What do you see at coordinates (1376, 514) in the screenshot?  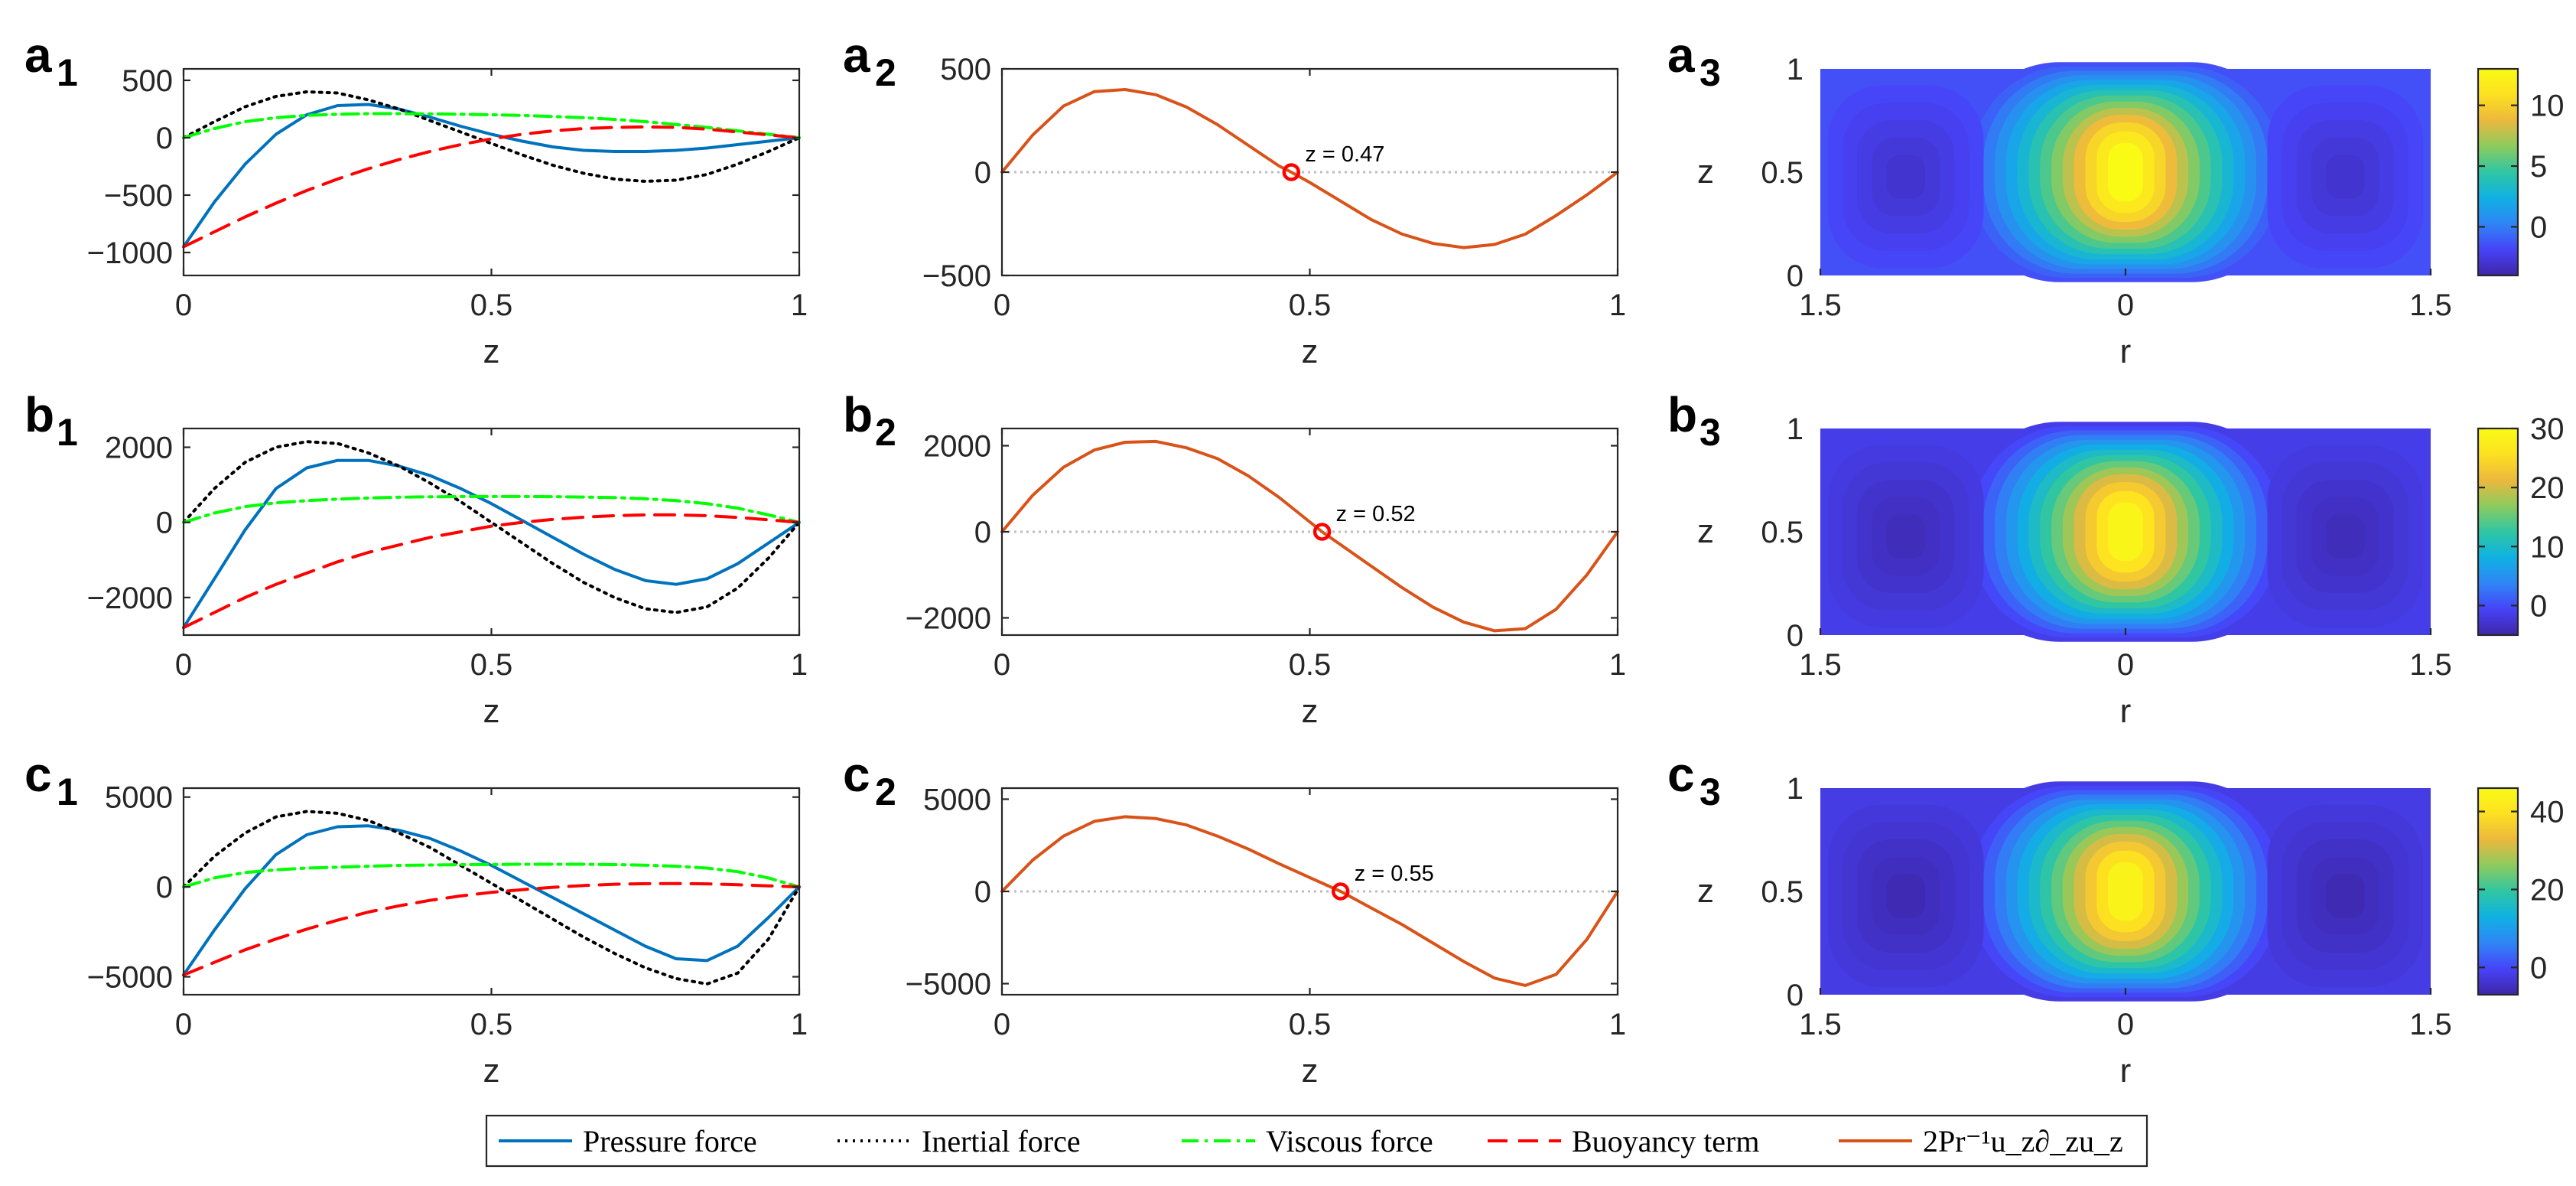 I see `zero-crossing-label: z = 0.52` at bounding box center [1376, 514].